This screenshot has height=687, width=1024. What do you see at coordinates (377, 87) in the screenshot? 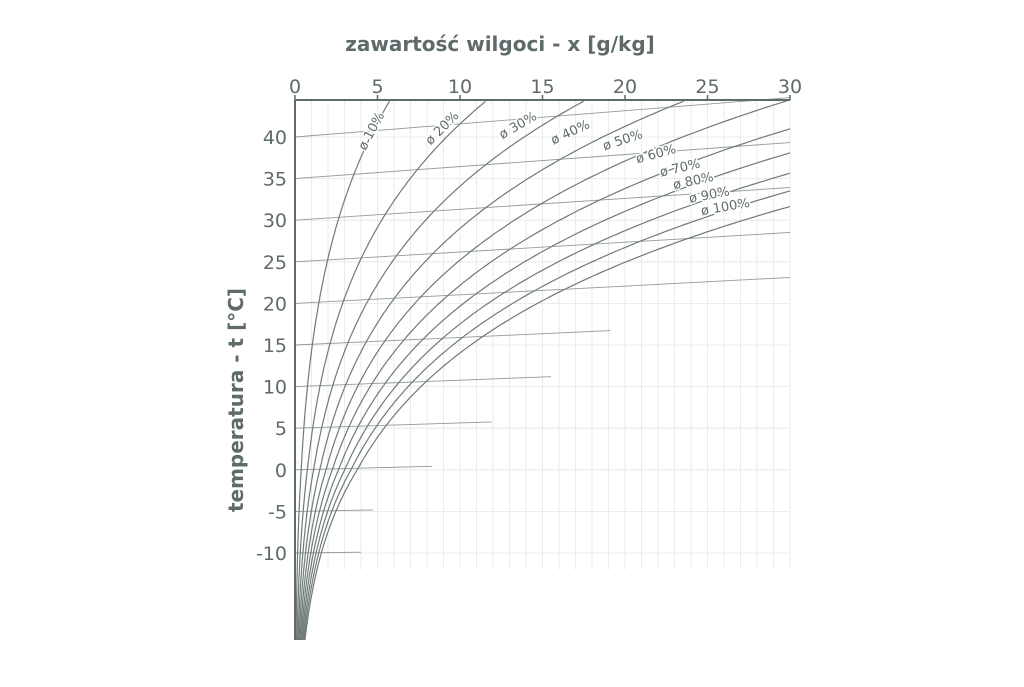
I see `x-tick-label: 5` at bounding box center [377, 87].